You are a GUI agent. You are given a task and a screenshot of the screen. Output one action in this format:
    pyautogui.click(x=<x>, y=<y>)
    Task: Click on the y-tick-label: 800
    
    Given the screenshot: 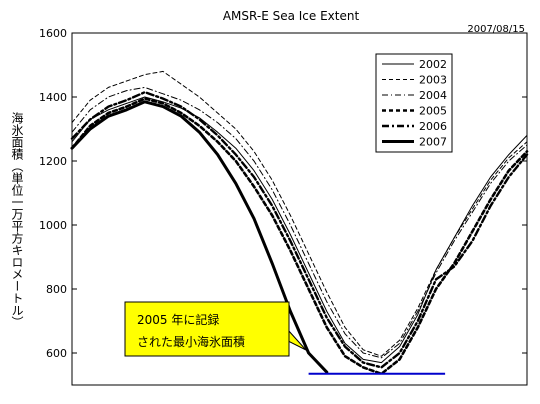 What is the action you would take?
    pyautogui.click(x=56, y=289)
    